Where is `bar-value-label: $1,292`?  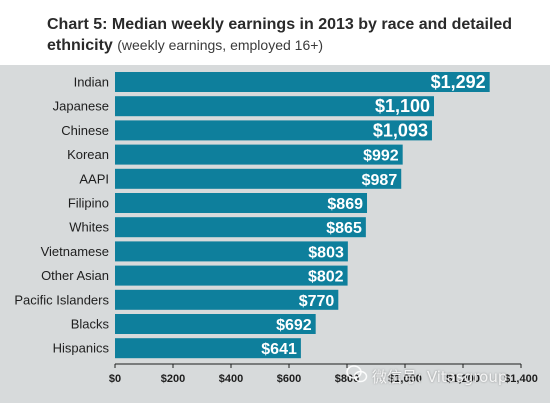
bar-value-label: $1,292 is located at coordinates (458, 82).